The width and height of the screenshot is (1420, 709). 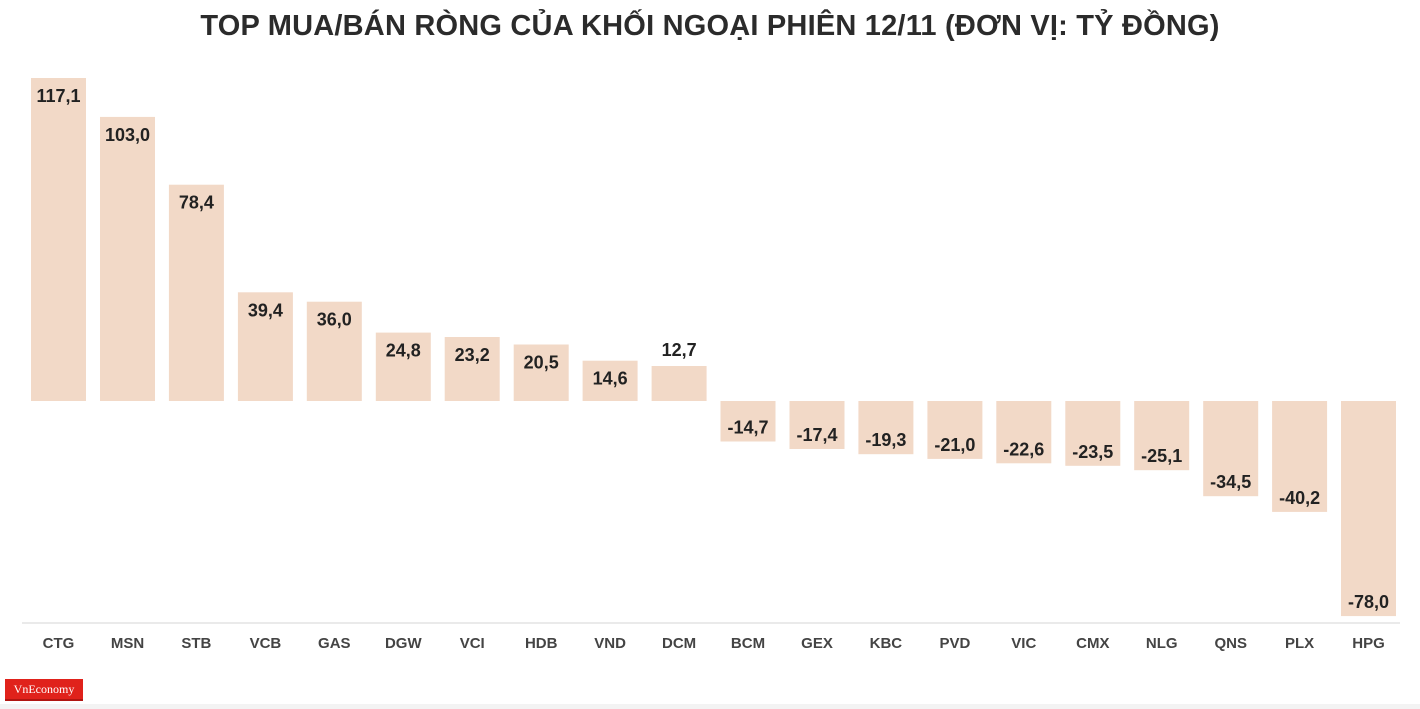 What do you see at coordinates (403, 351) in the screenshot?
I see `value-label-dgw: 24,8` at bounding box center [403, 351].